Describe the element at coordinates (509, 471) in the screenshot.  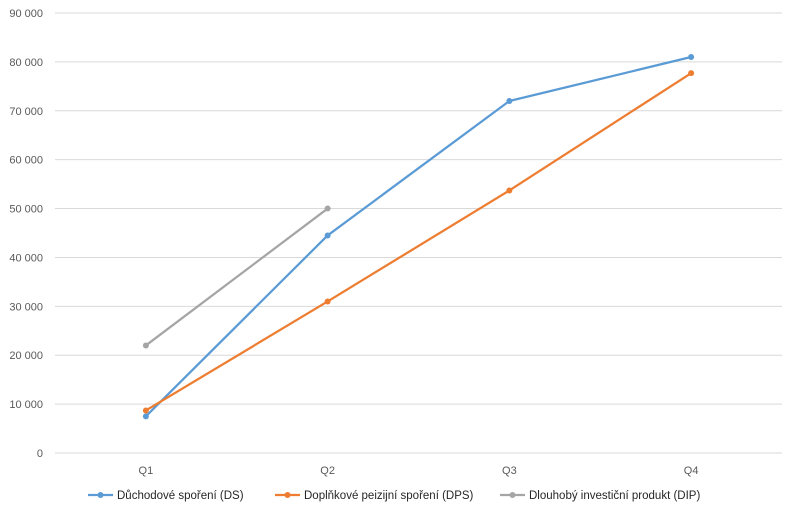
I see `x-tick-label: Q3` at that location.